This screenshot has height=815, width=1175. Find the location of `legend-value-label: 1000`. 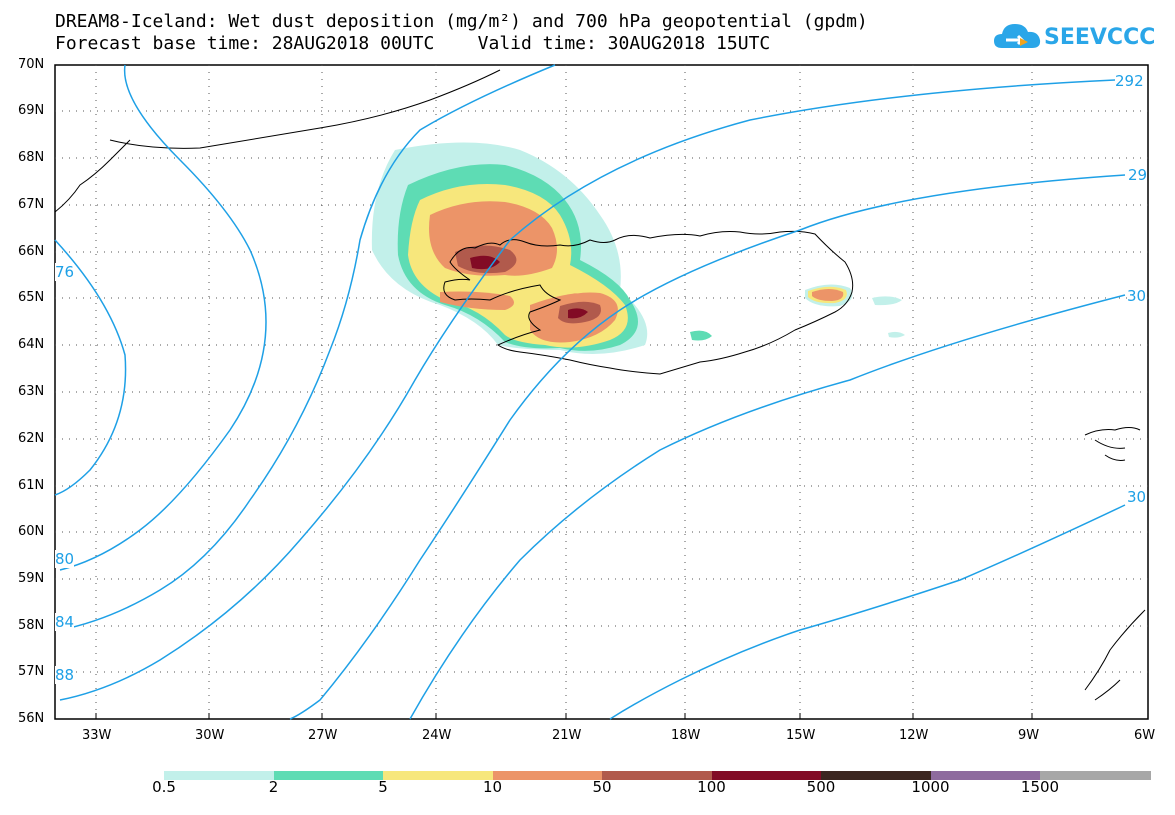

legend-value-label: 1000 is located at coordinates (930, 787).